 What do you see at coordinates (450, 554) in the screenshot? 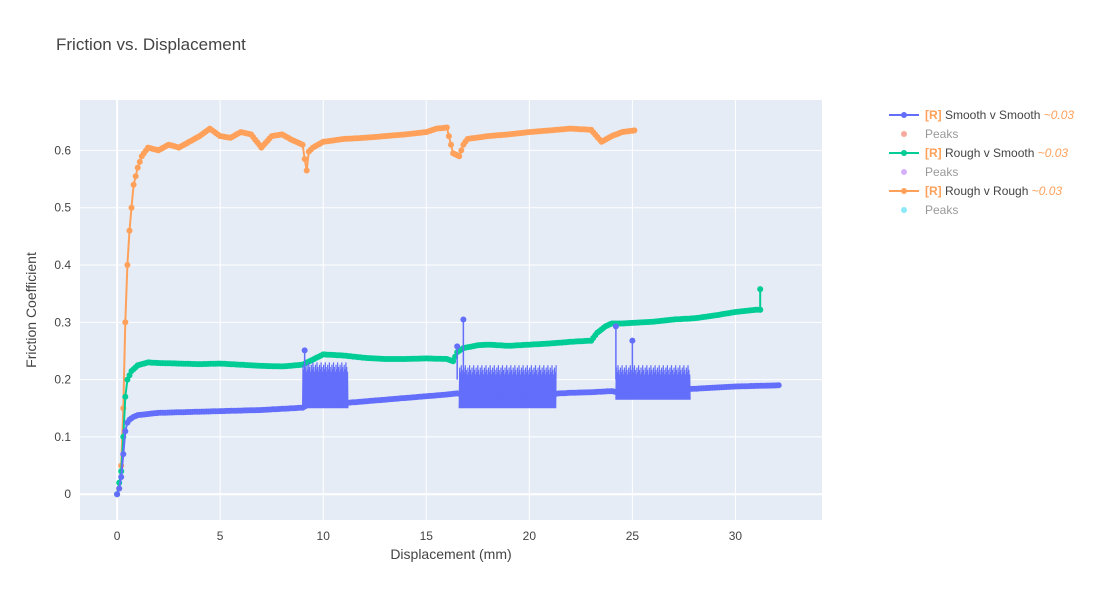
I see `x-axis-title: Displacement (mm)` at bounding box center [450, 554].